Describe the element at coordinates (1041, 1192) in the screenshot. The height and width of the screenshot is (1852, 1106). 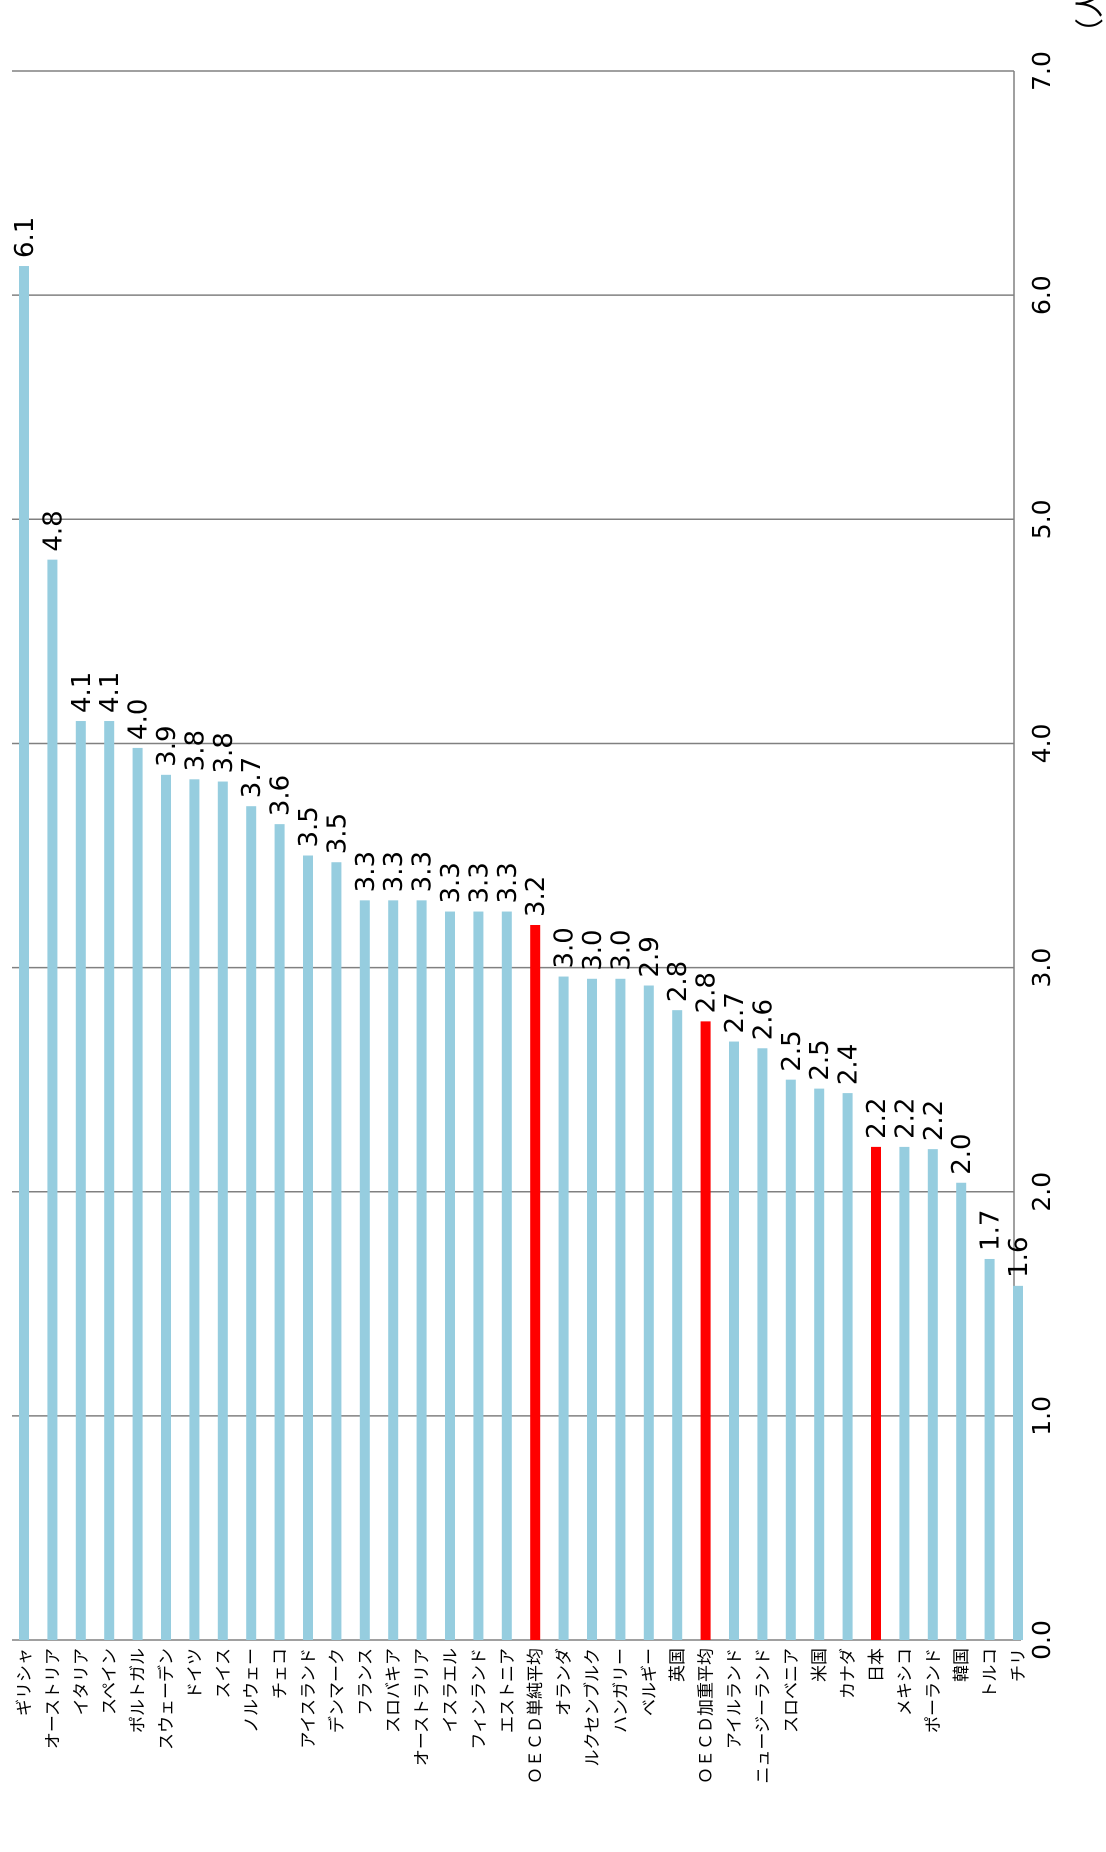
I see `tick-label: 2.0` at that location.